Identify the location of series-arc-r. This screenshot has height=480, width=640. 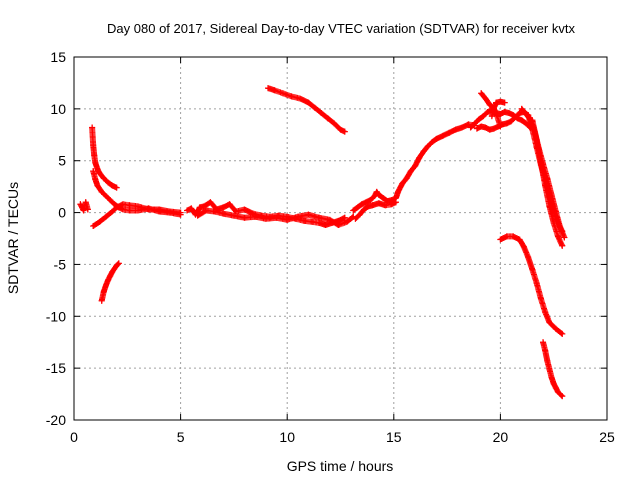
(531, 285).